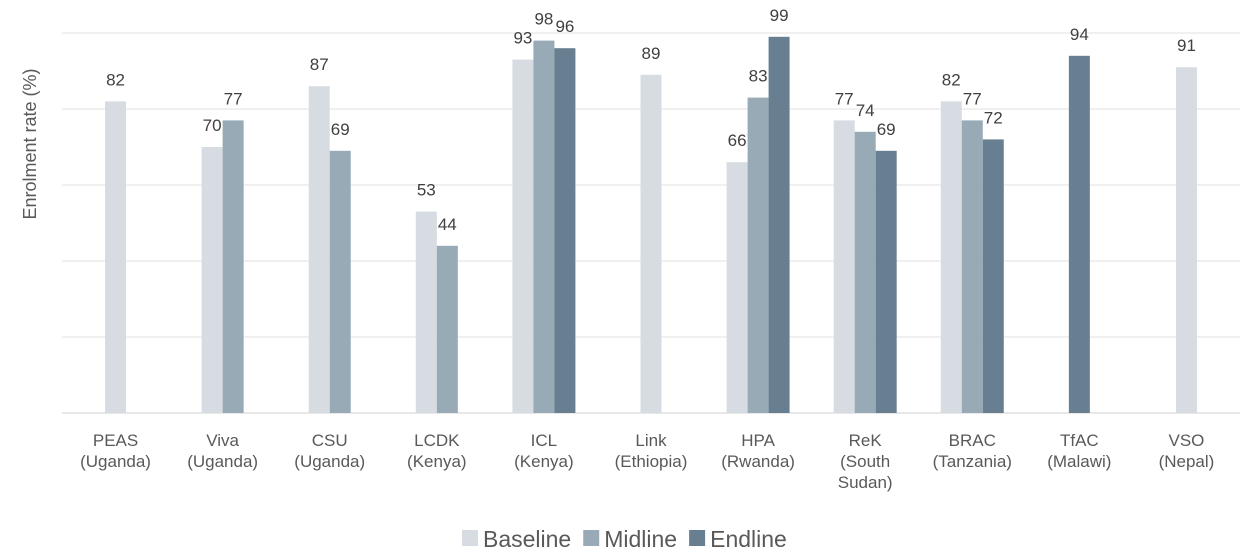 The height and width of the screenshot is (558, 1248). What do you see at coordinates (758, 255) in the screenshot?
I see `bar-midline-hpa` at bounding box center [758, 255].